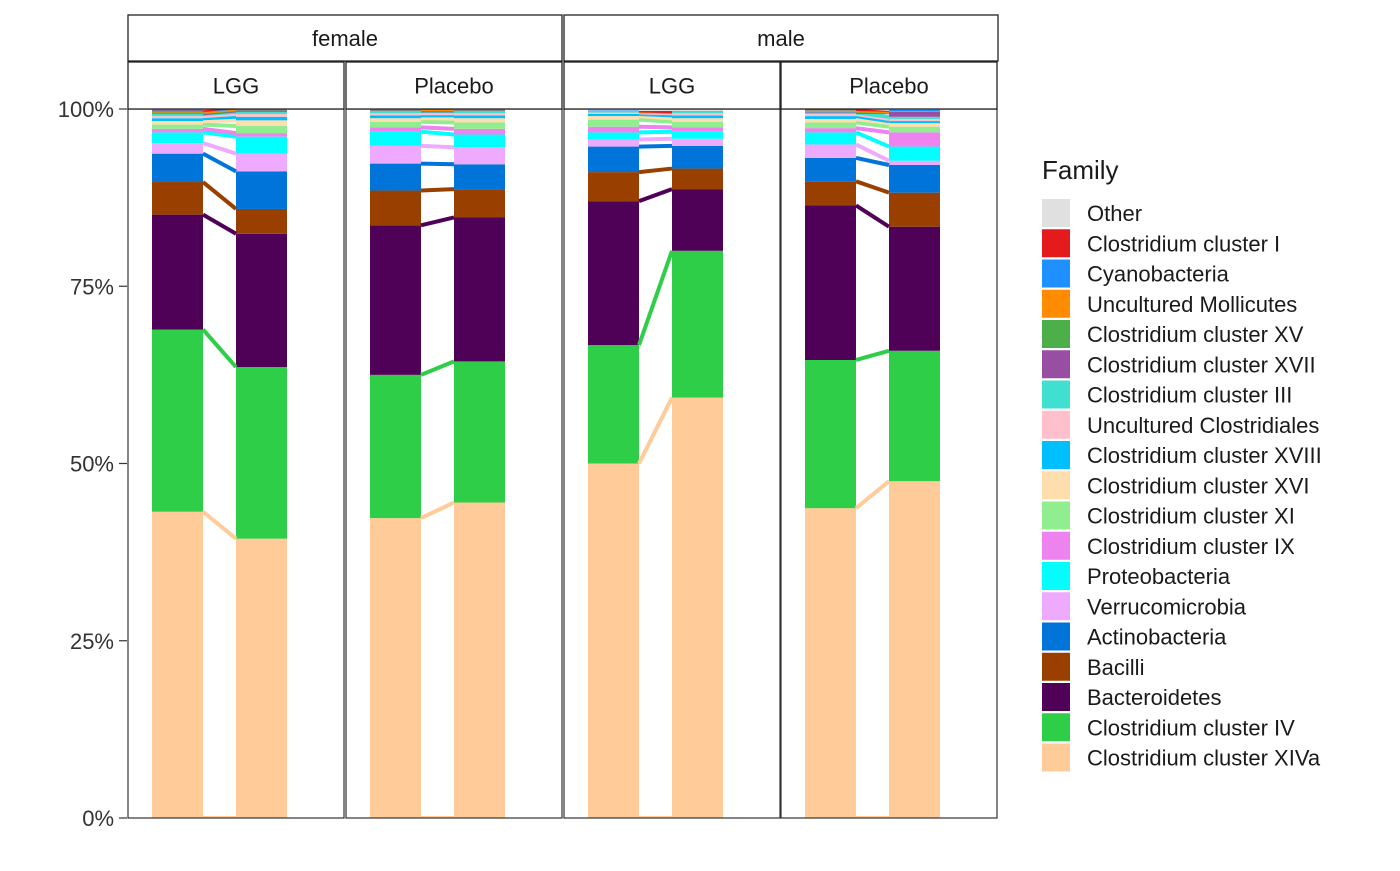  Describe the element at coordinates (672, 86) in the screenshot. I see `facet-strip-label: LGG` at that location.